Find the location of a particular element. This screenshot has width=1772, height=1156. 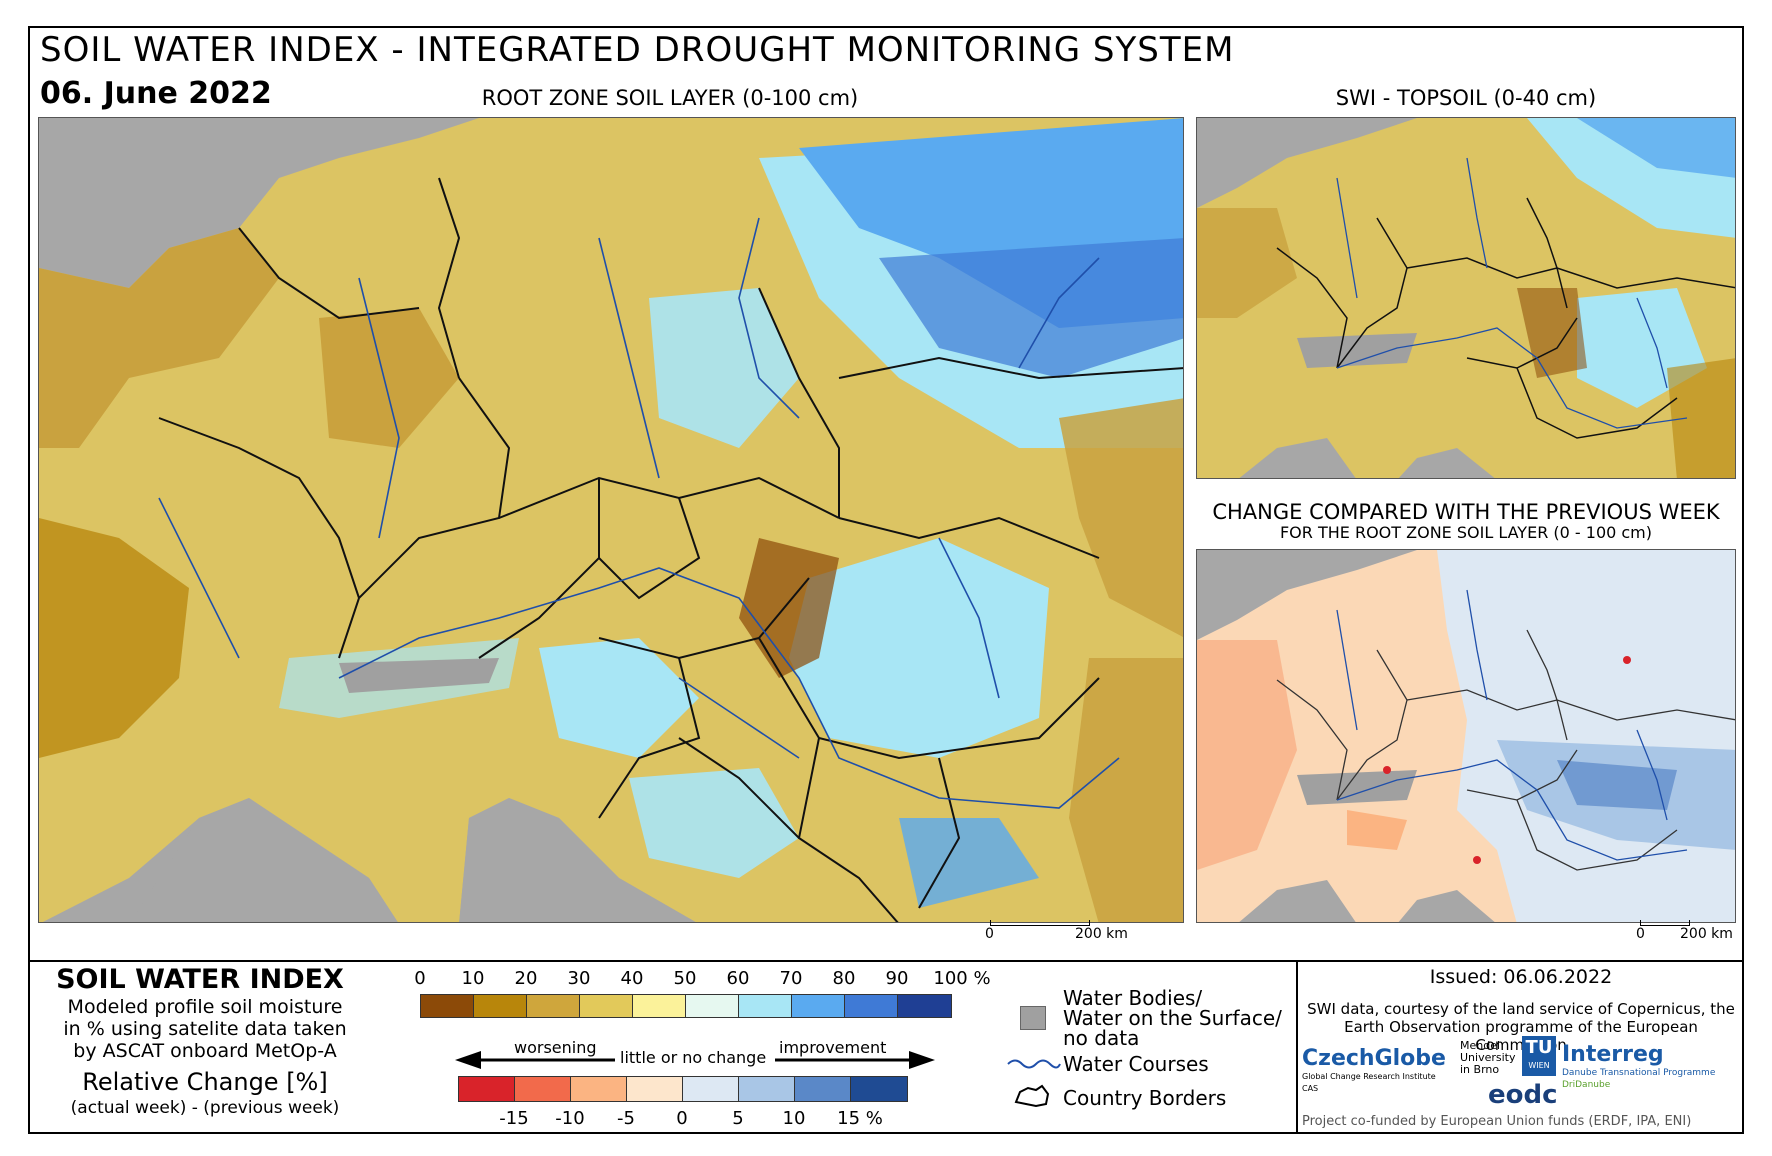

change-tick-labels: -15 -10 -5 0 5 10 15 % is located at coordinates (500, 1120).